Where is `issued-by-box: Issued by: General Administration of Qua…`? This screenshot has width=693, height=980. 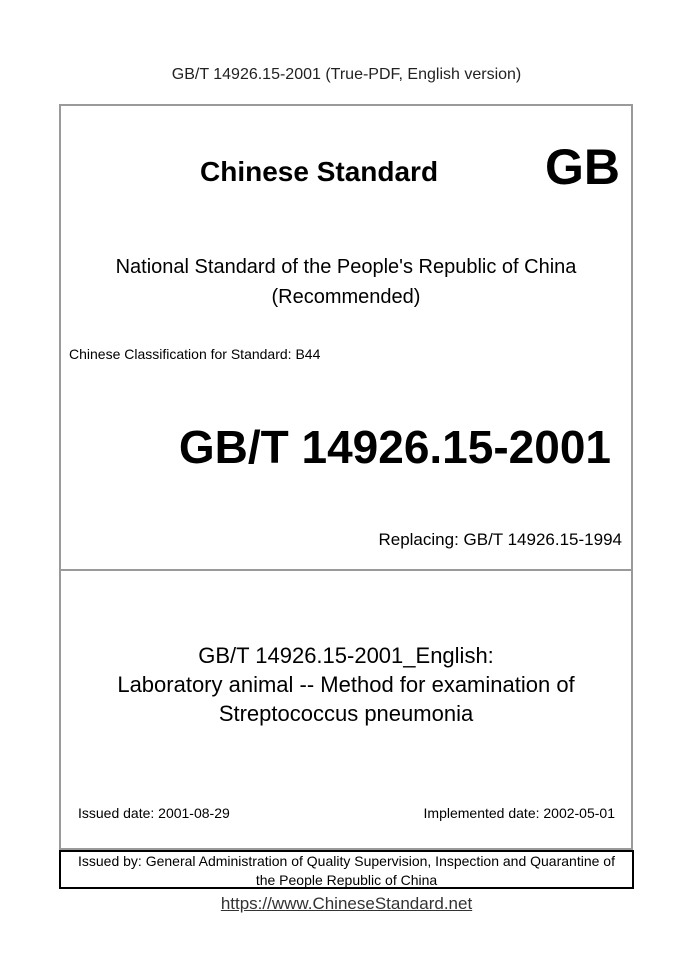 issued-by-box: Issued by: General Administration of Qua… is located at coordinates (346, 869).